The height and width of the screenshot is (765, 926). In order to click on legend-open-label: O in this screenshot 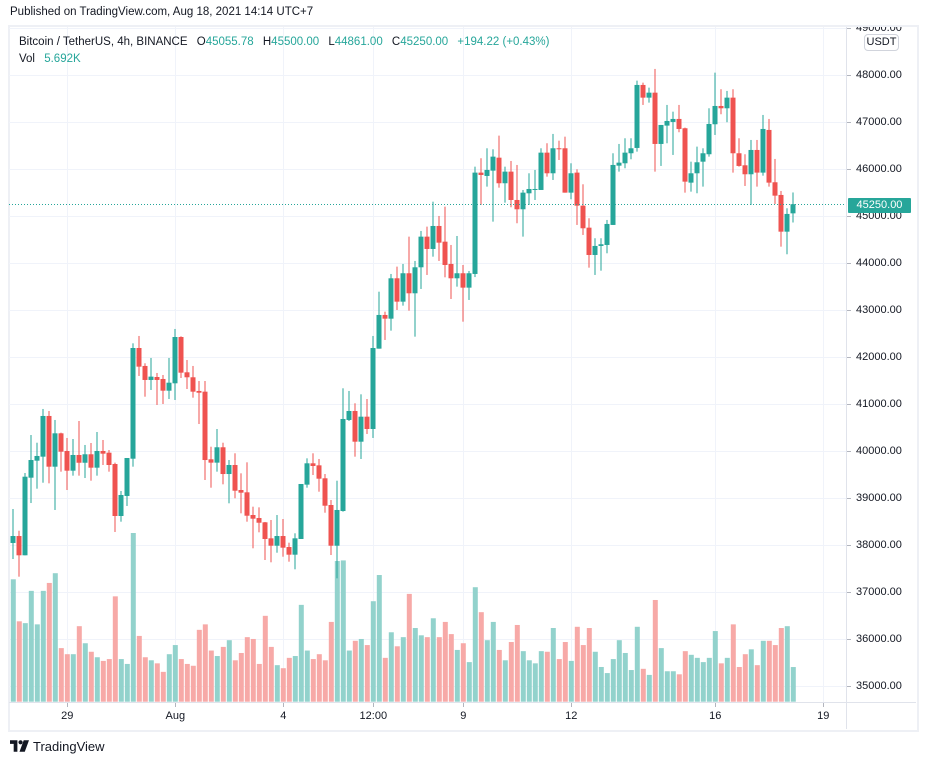, I will do `click(201, 42)`.